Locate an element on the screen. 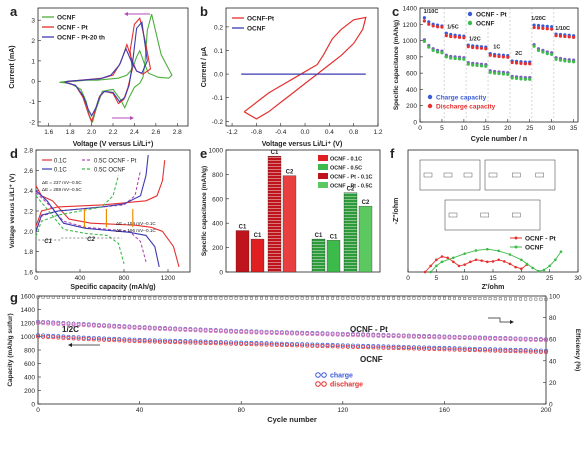  x-tick-label: 30 is located at coordinates (578, 278).